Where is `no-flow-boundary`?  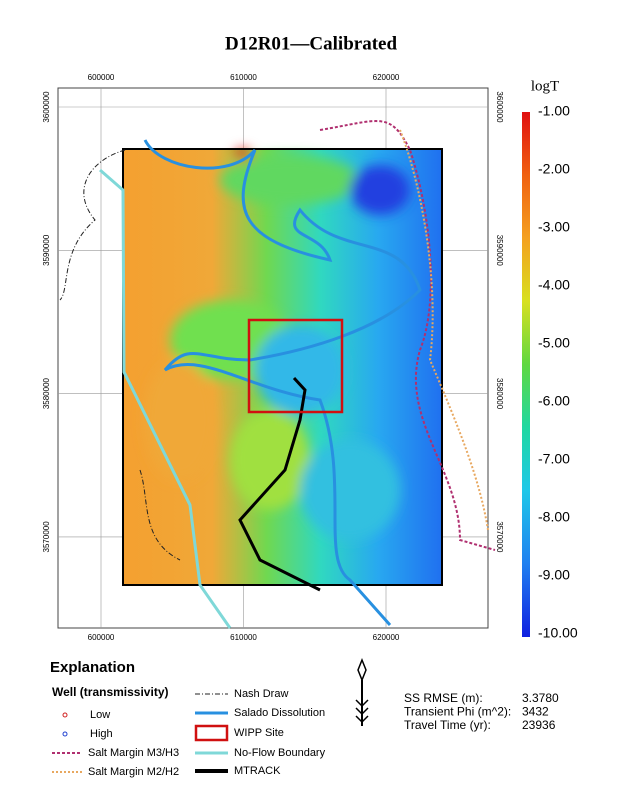 no-flow-boundary is located at coordinates (165, 398).